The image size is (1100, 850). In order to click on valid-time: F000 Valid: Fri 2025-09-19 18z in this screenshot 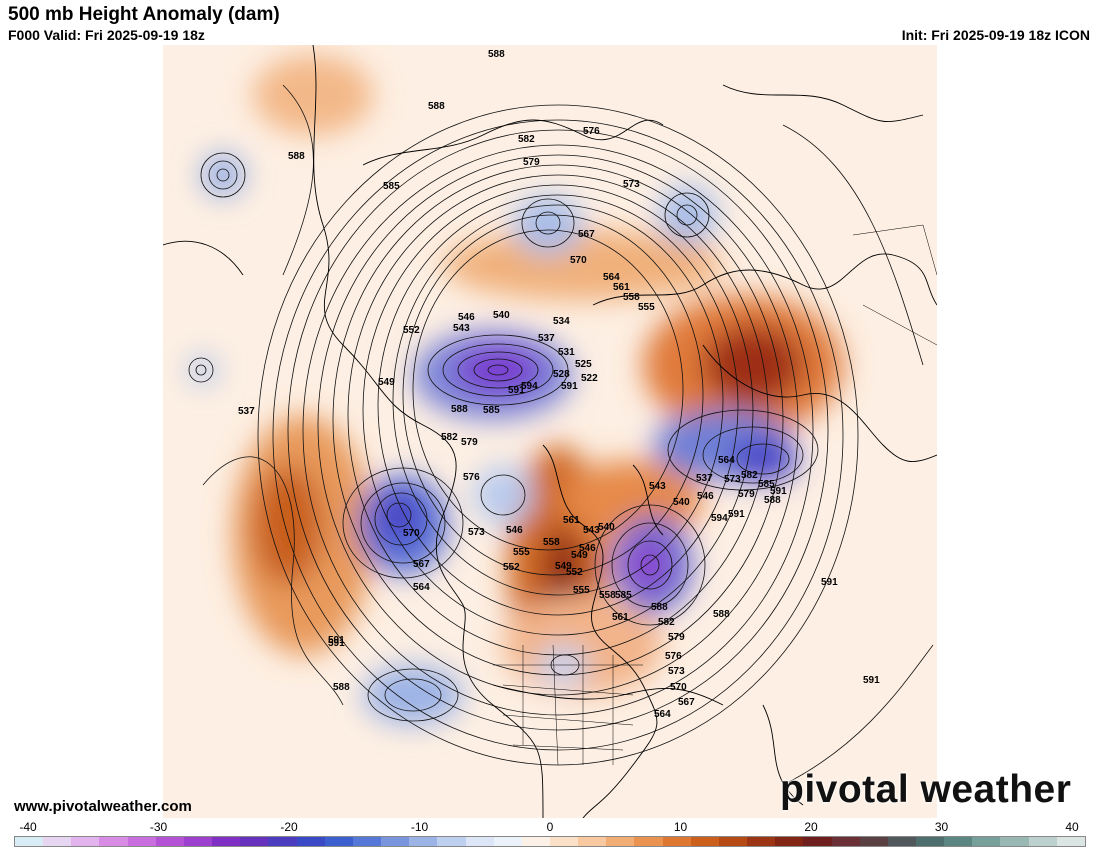, I will do `click(106, 35)`.